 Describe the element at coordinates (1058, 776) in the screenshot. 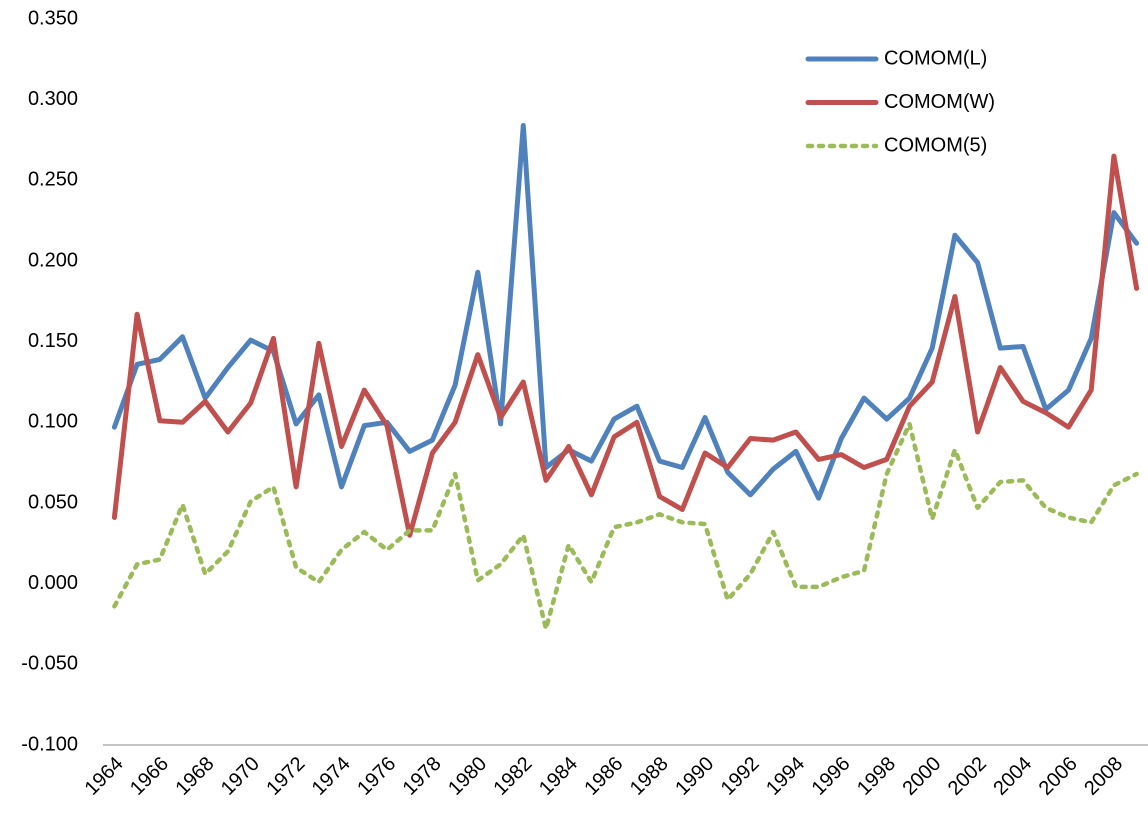

I see `x-tick-label: 2006` at that location.